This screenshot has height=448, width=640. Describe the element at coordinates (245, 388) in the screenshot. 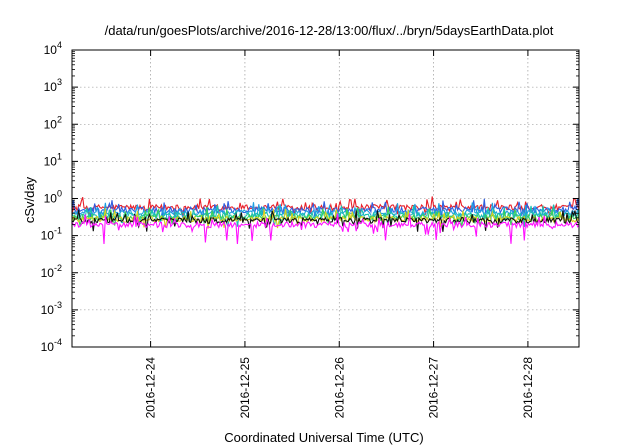

I see `x-tick-label: 2016-12-25` at that location.